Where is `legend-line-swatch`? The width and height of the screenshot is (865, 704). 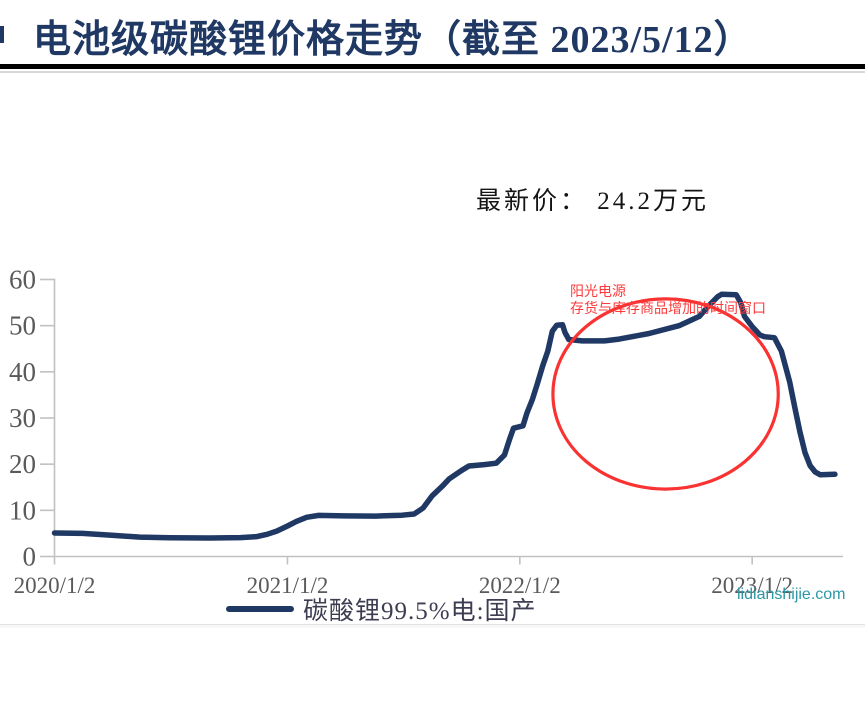
legend-line-swatch is located at coordinates (260, 609).